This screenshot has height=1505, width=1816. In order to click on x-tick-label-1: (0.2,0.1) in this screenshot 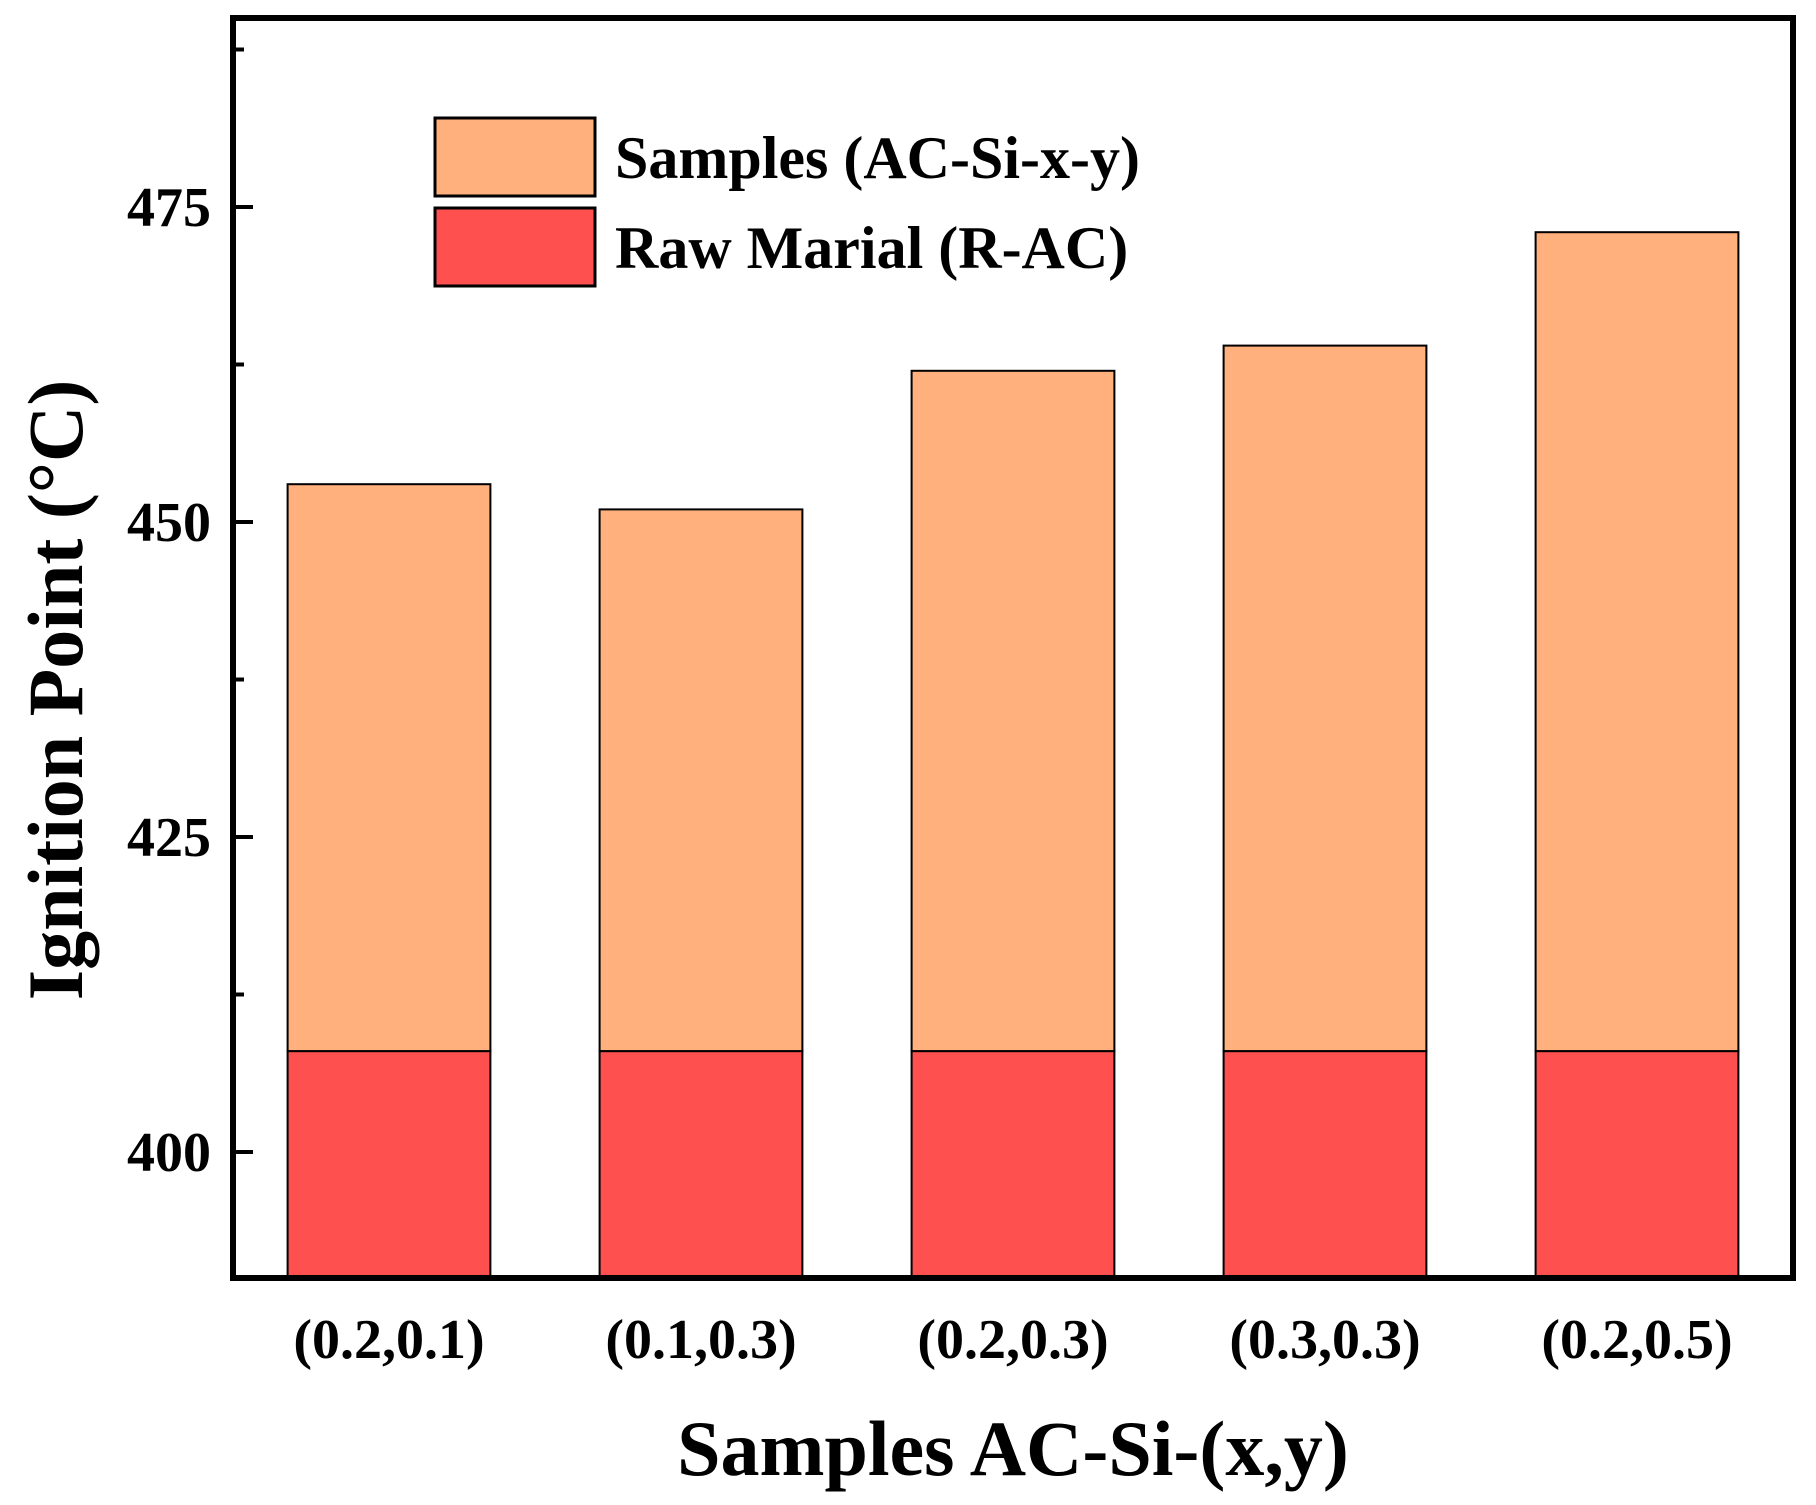, I will do `click(388, 1340)`.